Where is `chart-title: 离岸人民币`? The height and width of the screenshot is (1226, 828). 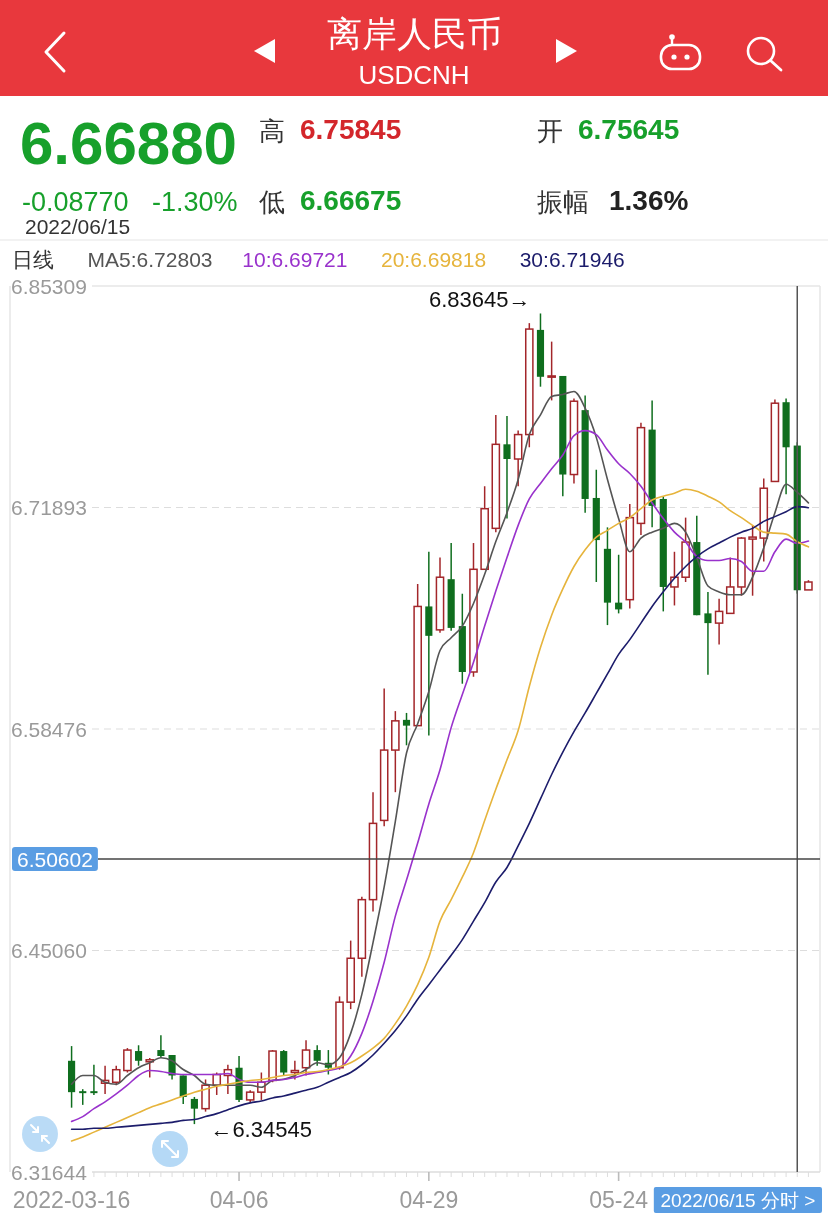
chart-title: 离岸人民币 is located at coordinates (414, 33).